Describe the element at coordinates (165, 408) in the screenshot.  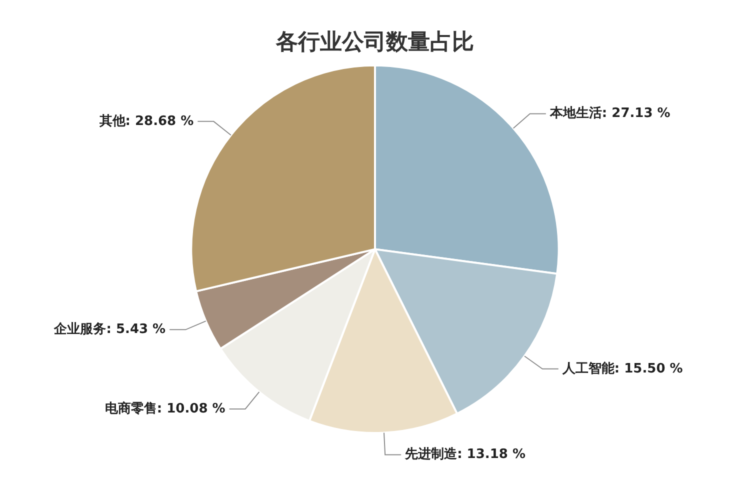
I see `slice-label: 电商零售: 10.08 %` at that location.